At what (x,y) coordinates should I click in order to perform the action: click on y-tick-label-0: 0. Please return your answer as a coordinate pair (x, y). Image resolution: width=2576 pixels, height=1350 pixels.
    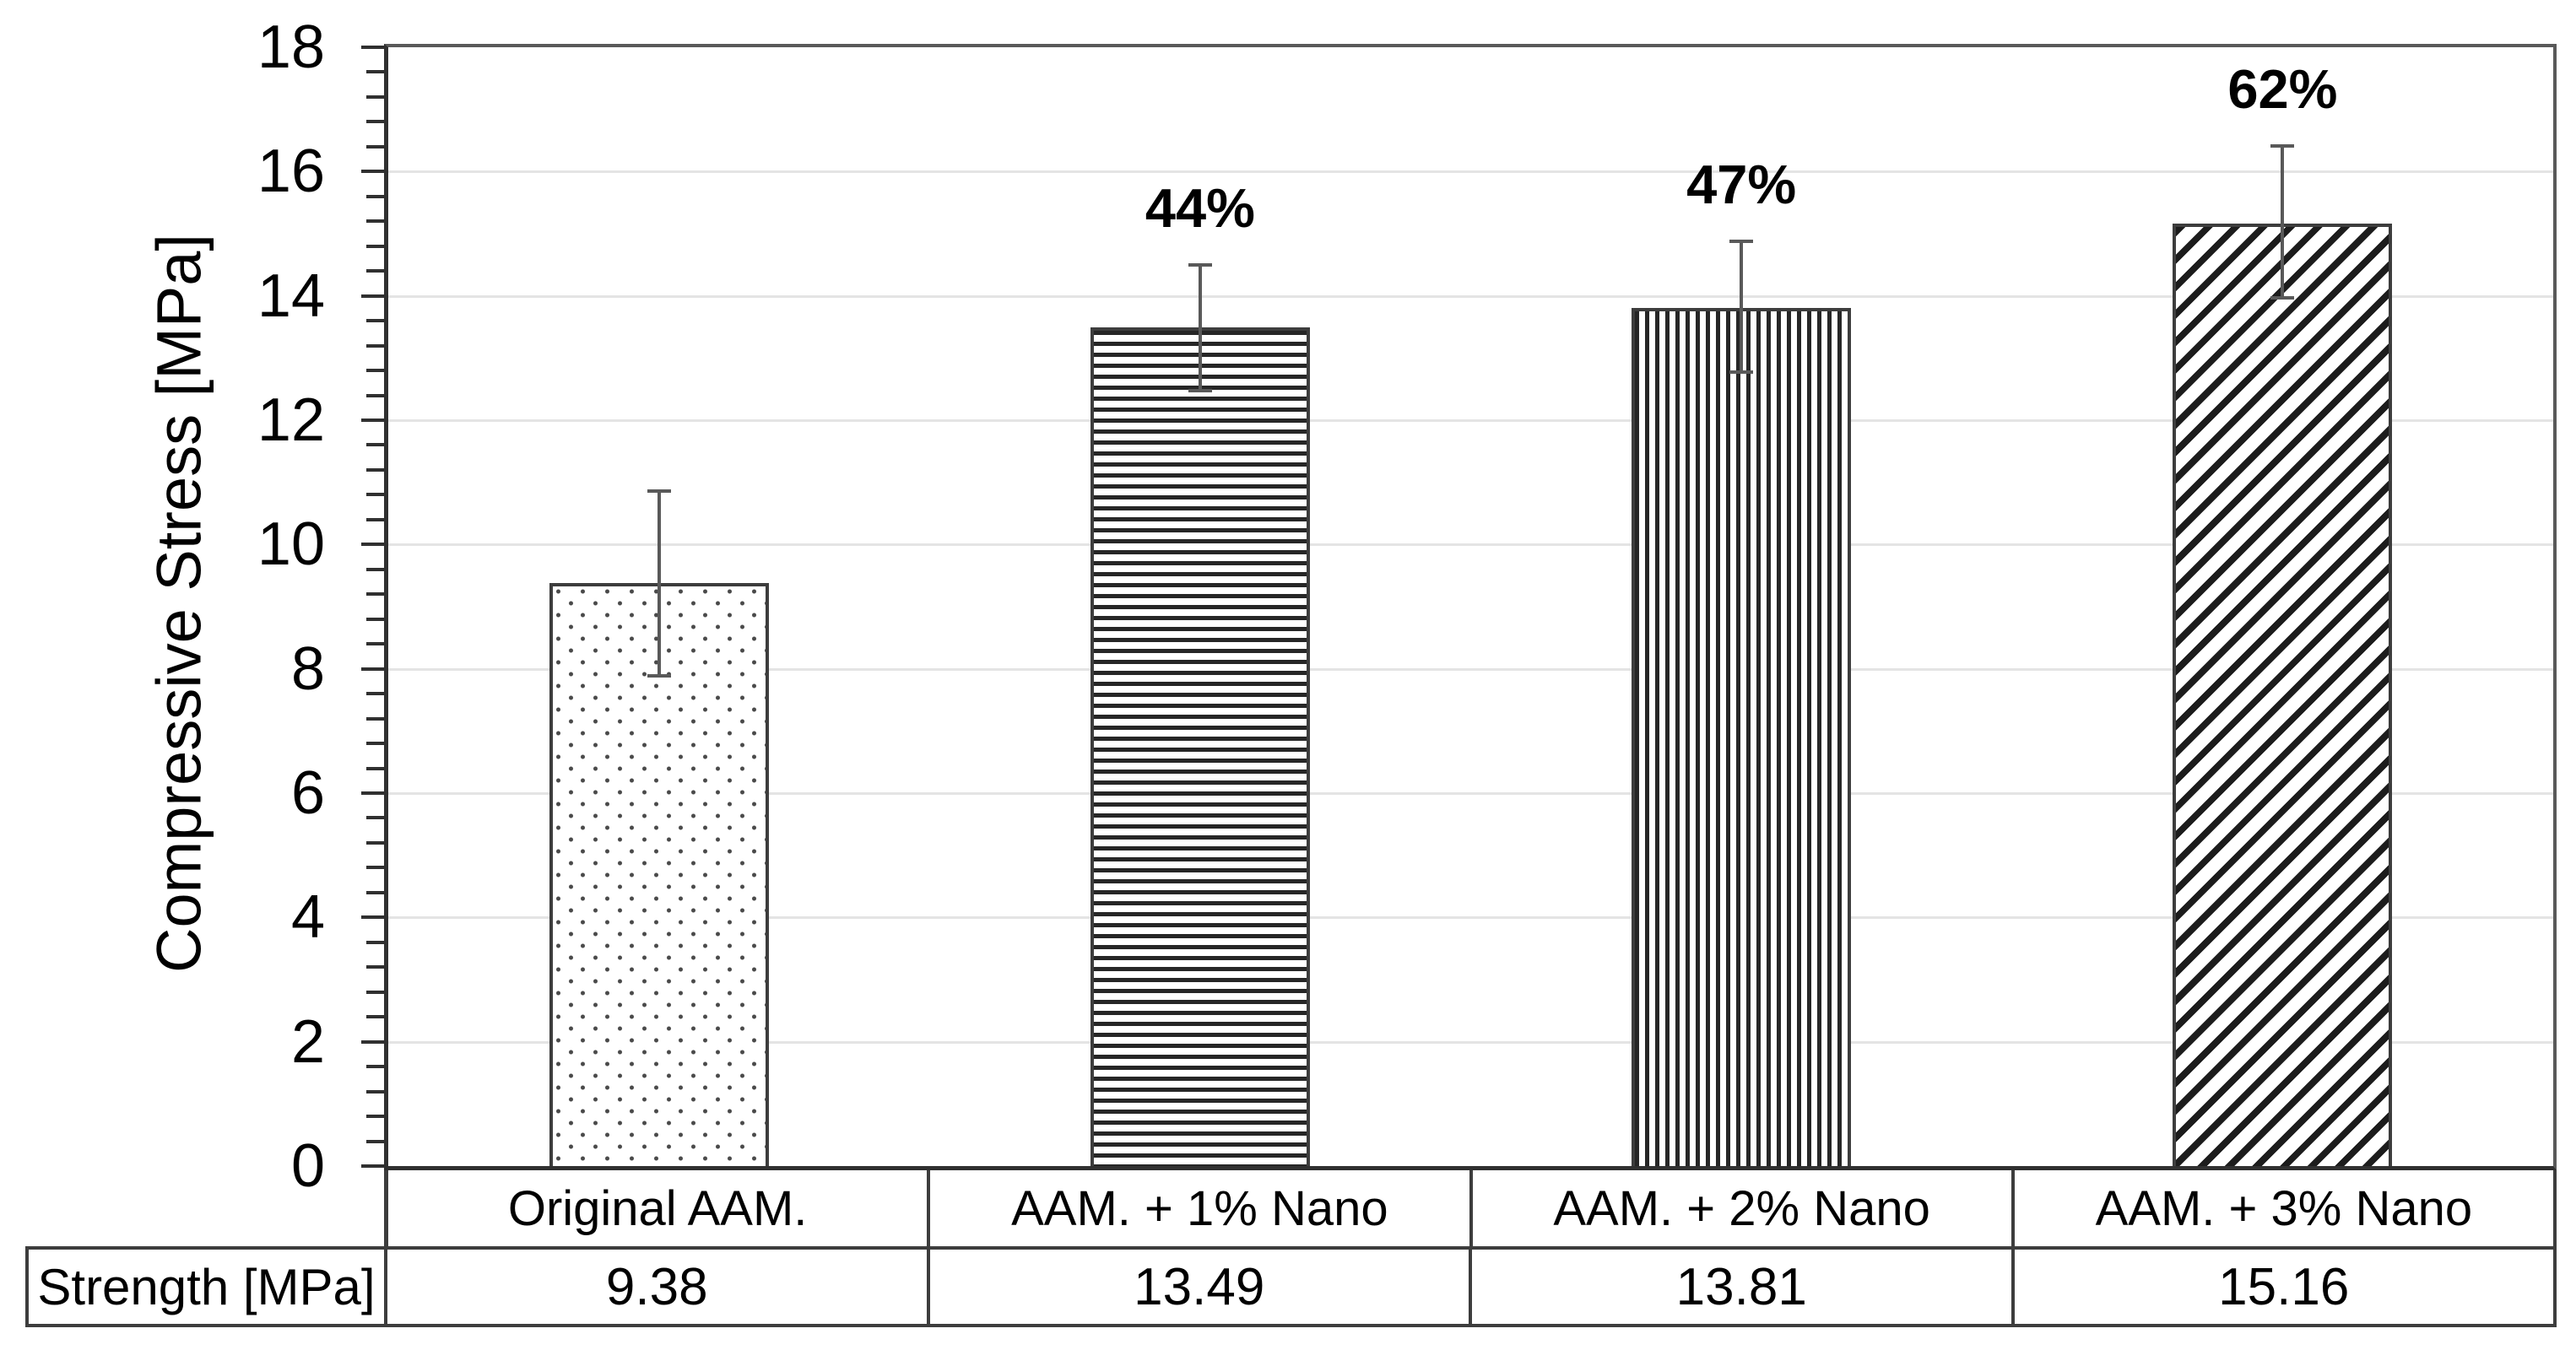
    Looking at the image, I should click on (307, 1166).